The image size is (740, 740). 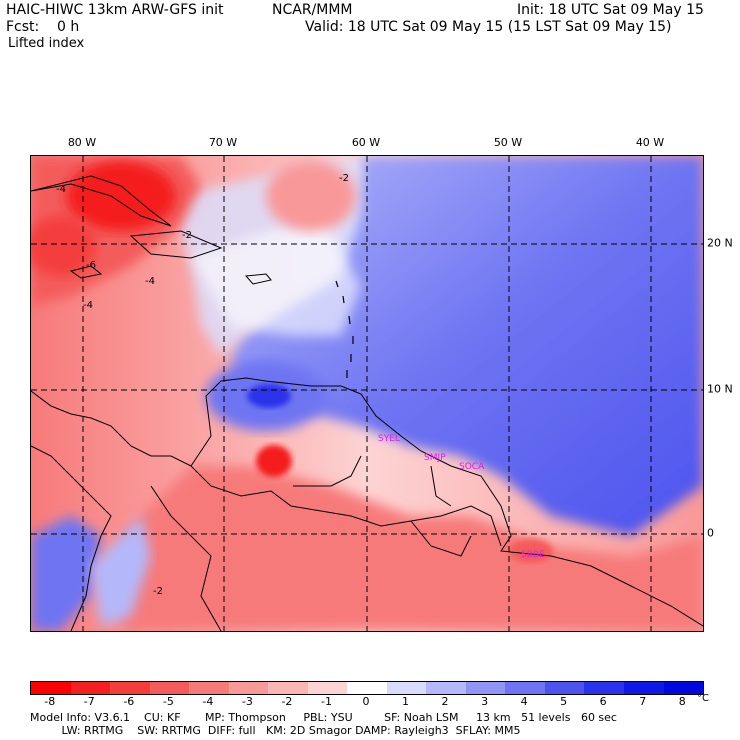 I want to click on station-label: SBBE, so click(x=533, y=555).